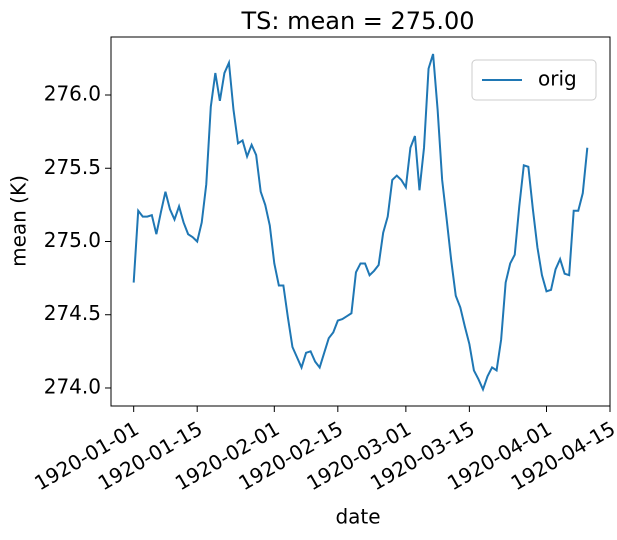 Image resolution: width=617 pixels, height=540 pixels. I want to click on y-tick-label: 274.5, so click(72, 313).